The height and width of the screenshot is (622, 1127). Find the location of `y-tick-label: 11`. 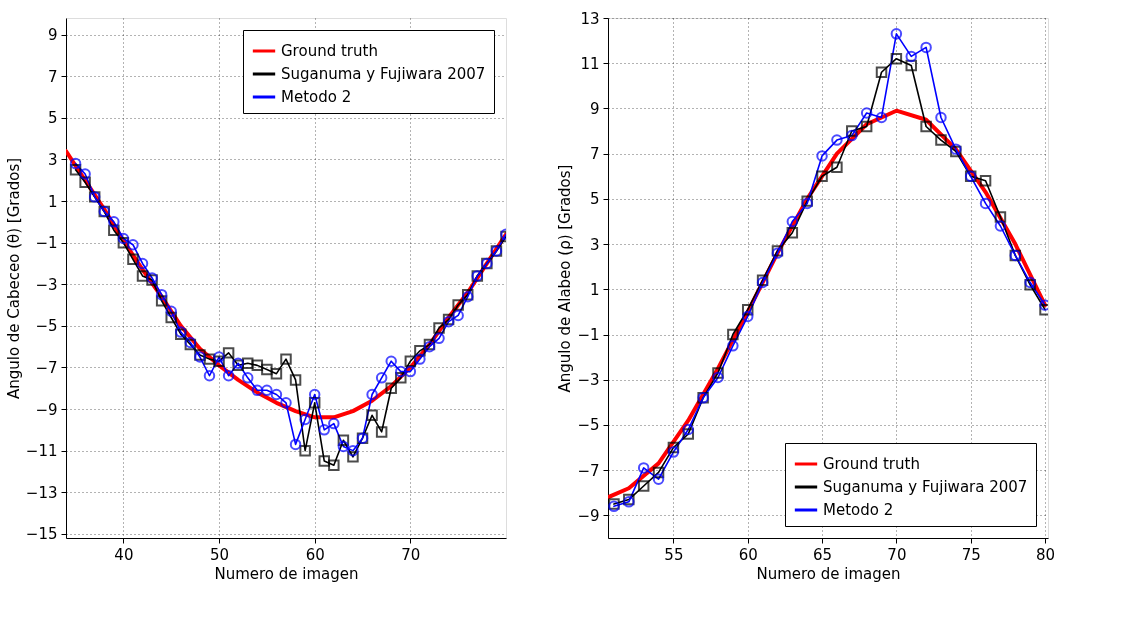

y-tick-label: 11 is located at coordinates (590, 63).